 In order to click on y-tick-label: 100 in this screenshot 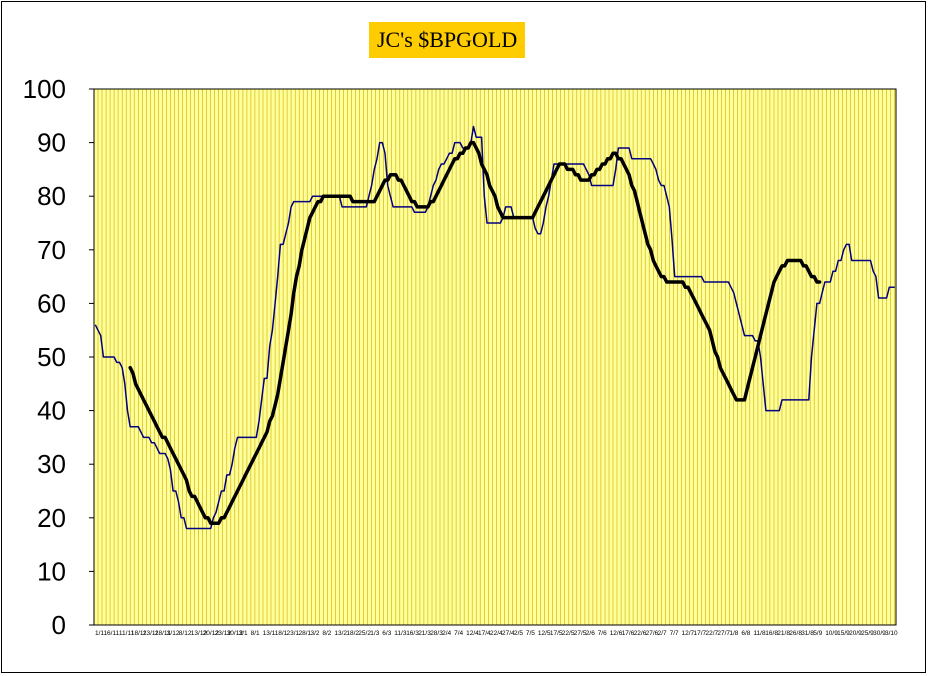, I will do `click(44, 89)`.